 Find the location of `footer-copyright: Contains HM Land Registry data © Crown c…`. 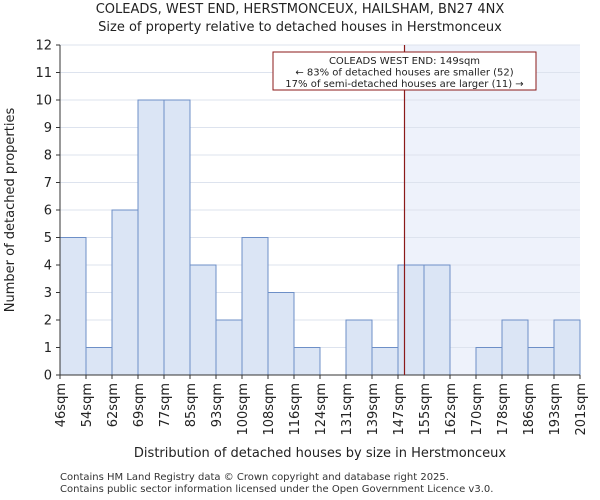

footer-copyright: Contains HM Land Registry data © Crown c… is located at coordinates (254, 477).